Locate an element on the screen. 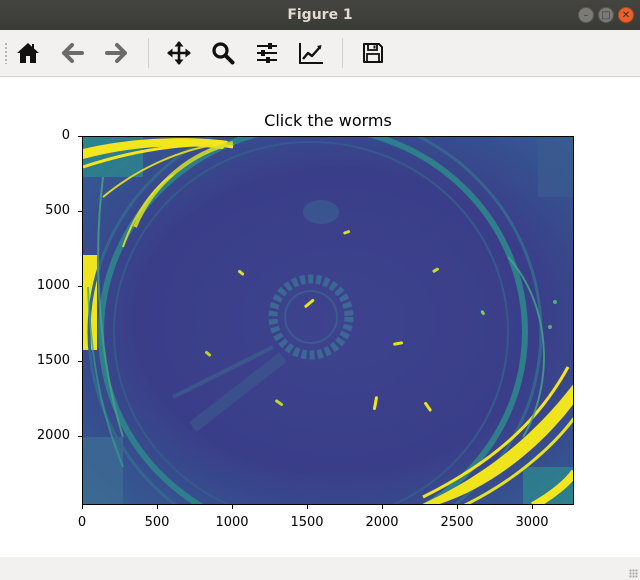 This screenshot has height=580, width=640. plot-title: Click the worms is located at coordinates (328, 120).